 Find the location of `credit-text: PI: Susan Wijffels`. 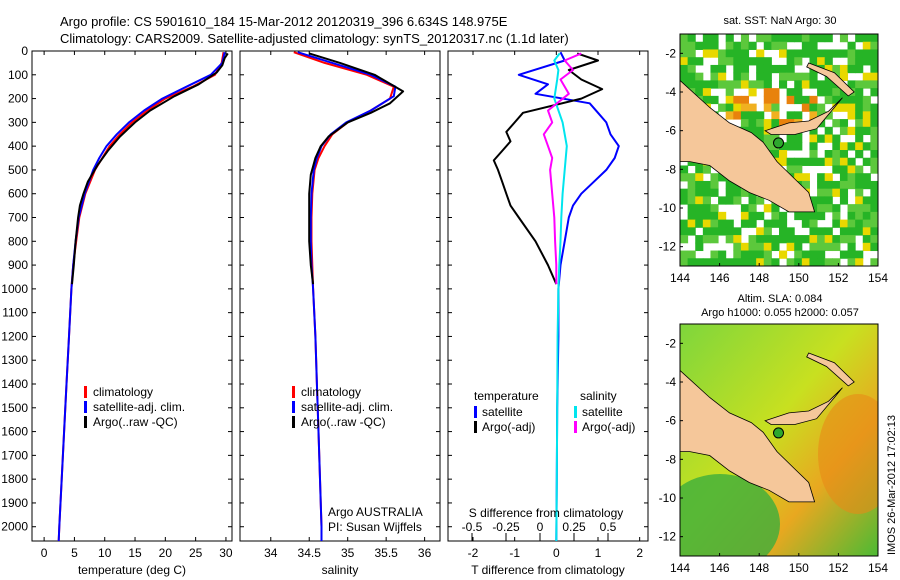

credit-text: PI: Susan Wijffels is located at coordinates (375, 527).